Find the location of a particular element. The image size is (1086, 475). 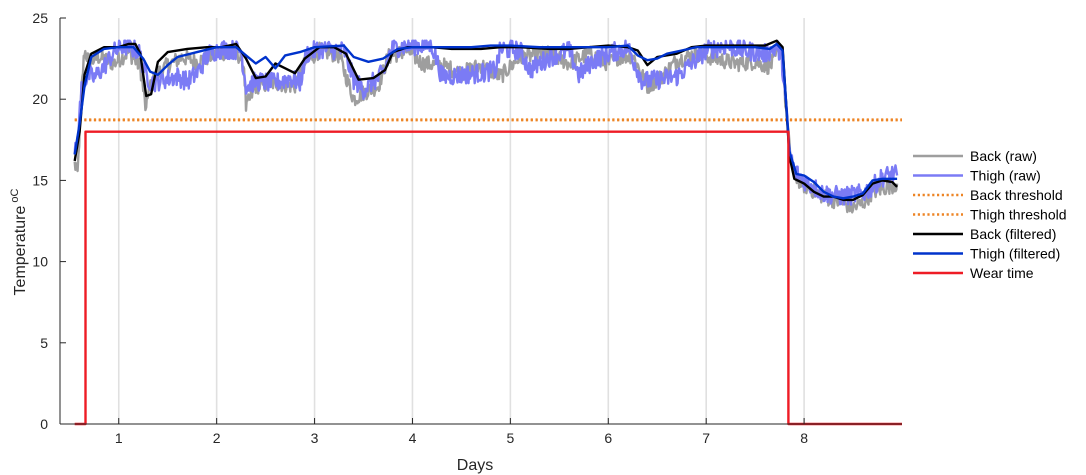

x-tick-label-2: 2 is located at coordinates (217, 438).